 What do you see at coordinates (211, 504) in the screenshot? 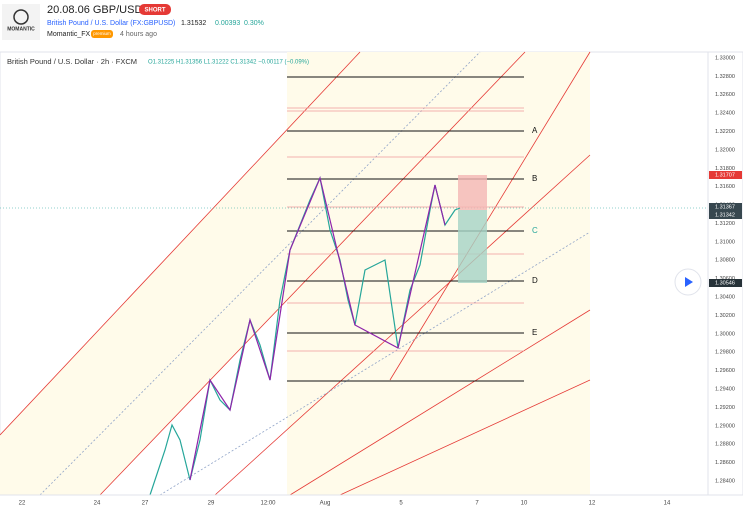
I see `time-tick: 29` at bounding box center [211, 504].